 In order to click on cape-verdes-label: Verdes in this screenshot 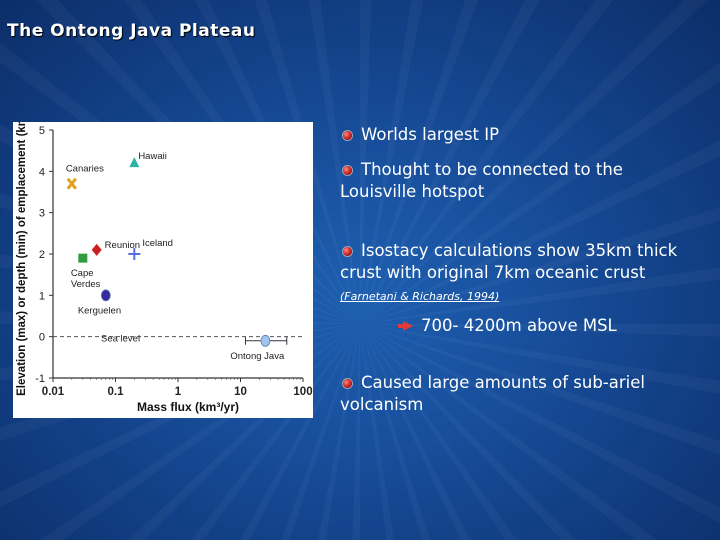, I will do `click(86, 284)`.